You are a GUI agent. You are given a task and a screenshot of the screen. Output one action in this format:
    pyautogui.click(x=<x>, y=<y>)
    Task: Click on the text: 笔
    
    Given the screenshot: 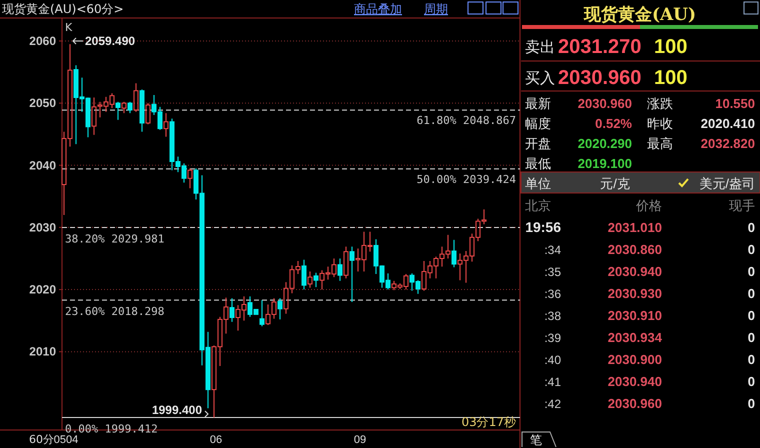 What is the action you would take?
    pyautogui.click(x=536, y=440)
    